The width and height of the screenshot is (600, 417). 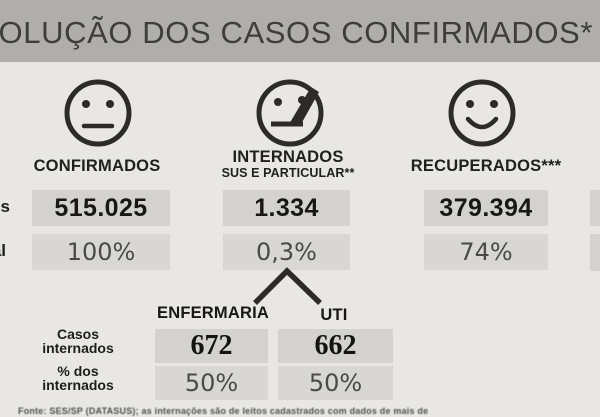 What do you see at coordinates (595, 252) in the screenshot?
I see `cutoff-percent-box` at bounding box center [595, 252].